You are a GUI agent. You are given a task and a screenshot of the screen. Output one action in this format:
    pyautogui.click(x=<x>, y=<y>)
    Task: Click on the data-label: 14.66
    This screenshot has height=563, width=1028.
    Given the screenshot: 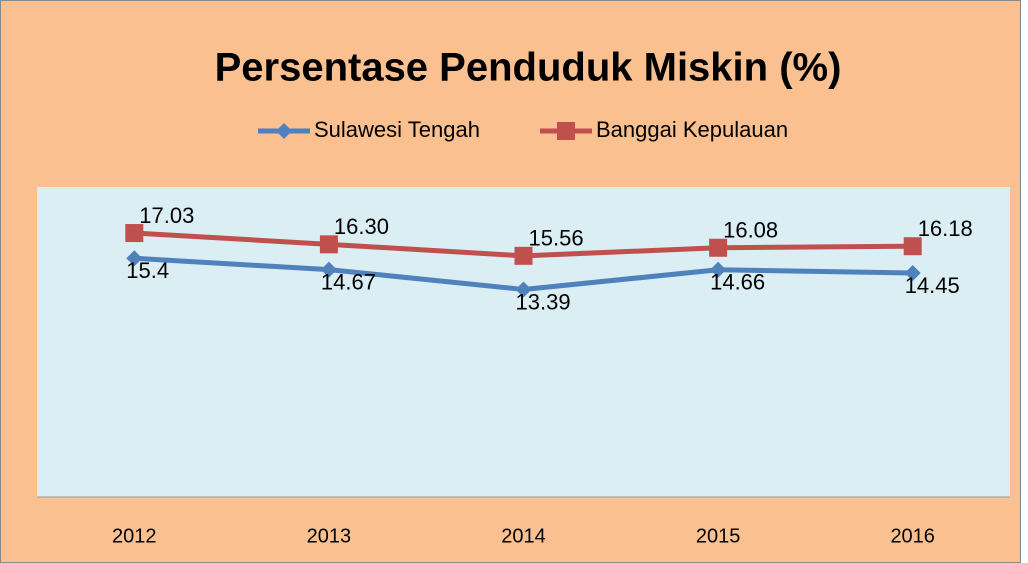 What is the action you would take?
    pyautogui.click(x=737, y=282)
    